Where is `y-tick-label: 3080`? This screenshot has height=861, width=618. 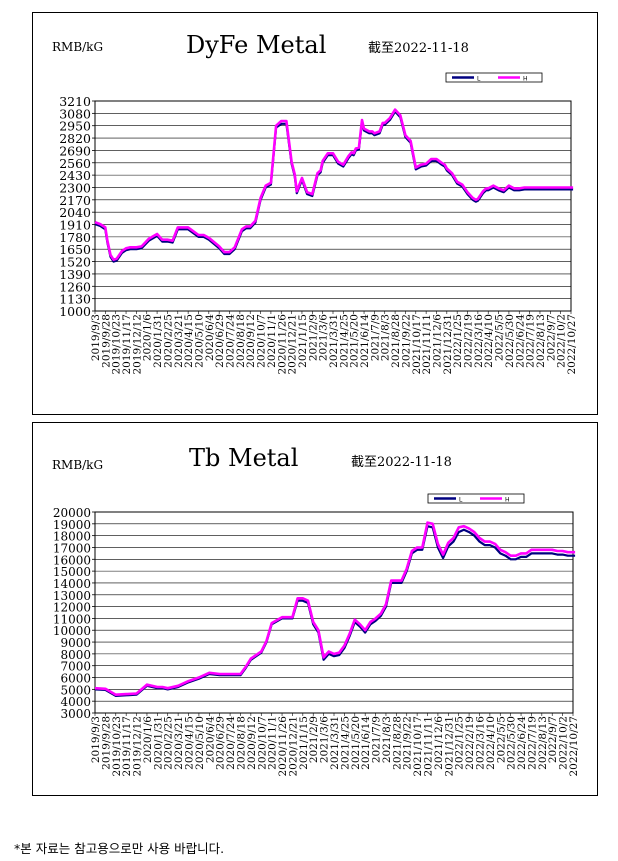 y-tick-label: 3080 is located at coordinates (75, 113).